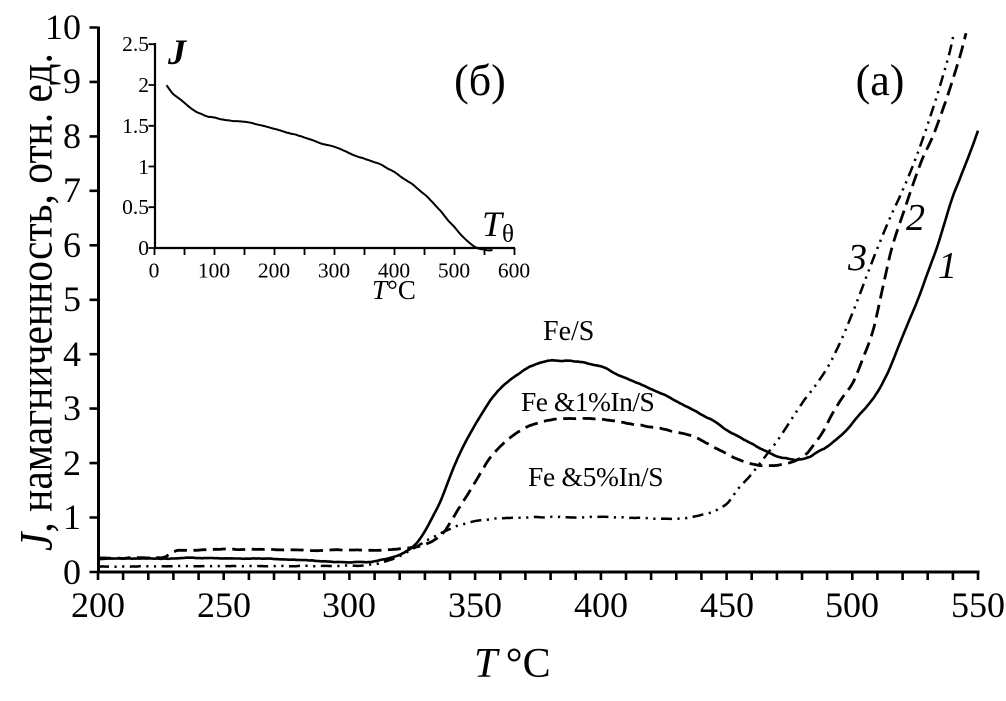 The height and width of the screenshot is (701, 1006). What do you see at coordinates (214, 271) in the screenshot?
I see `svg-text: 100` at bounding box center [214, 271].